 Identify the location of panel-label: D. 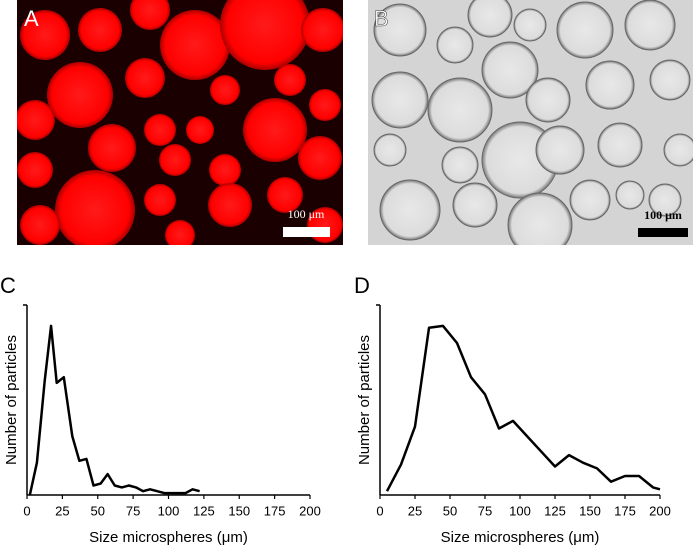
(362, 285).